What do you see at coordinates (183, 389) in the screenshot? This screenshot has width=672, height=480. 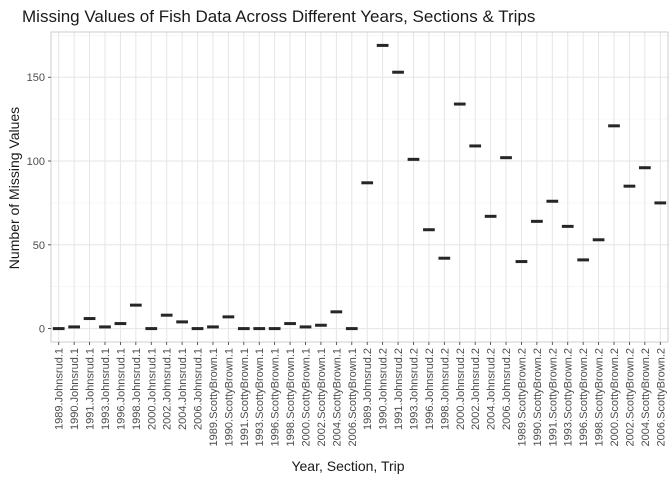 I see `x-tick-label: 2004.Johnsrud.1` at bounding box center [183, 389].